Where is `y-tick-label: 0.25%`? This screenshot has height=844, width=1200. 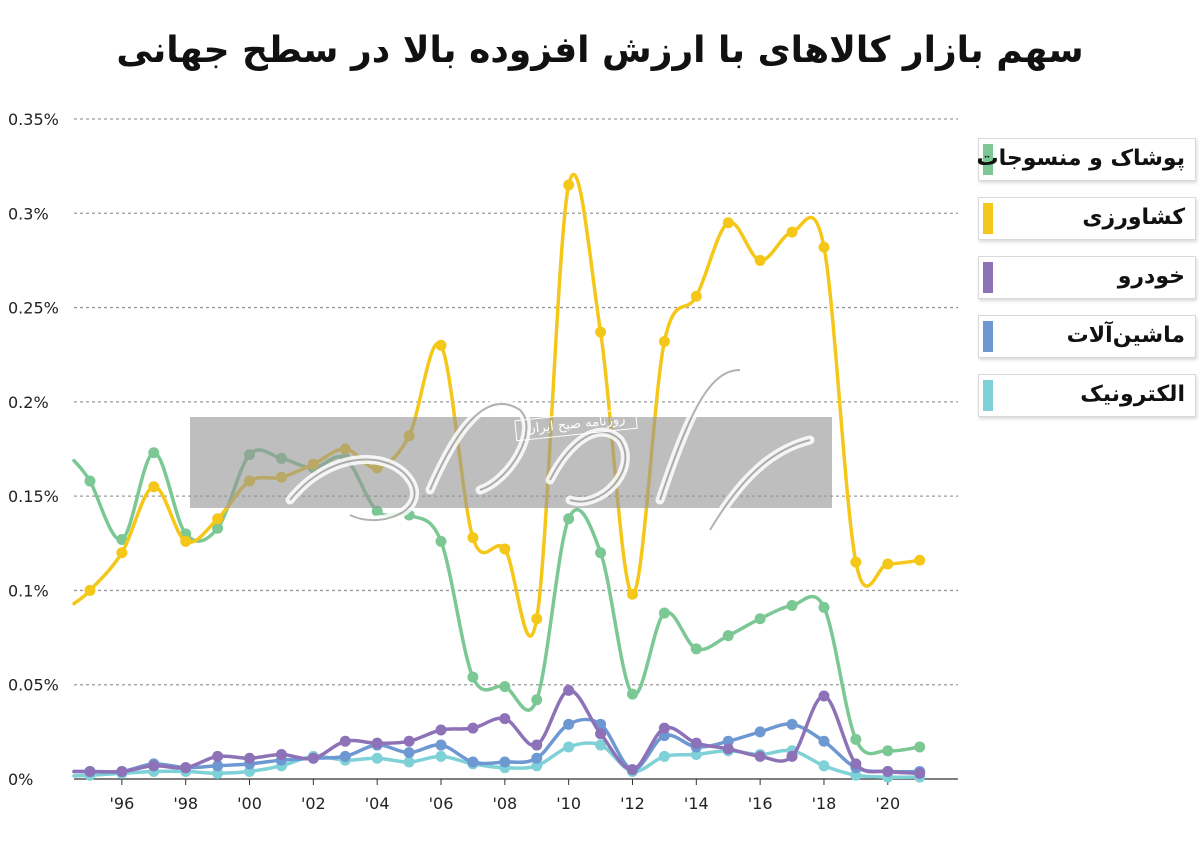 y-tick-label: 0.25% is located at coordinates (33, 308).